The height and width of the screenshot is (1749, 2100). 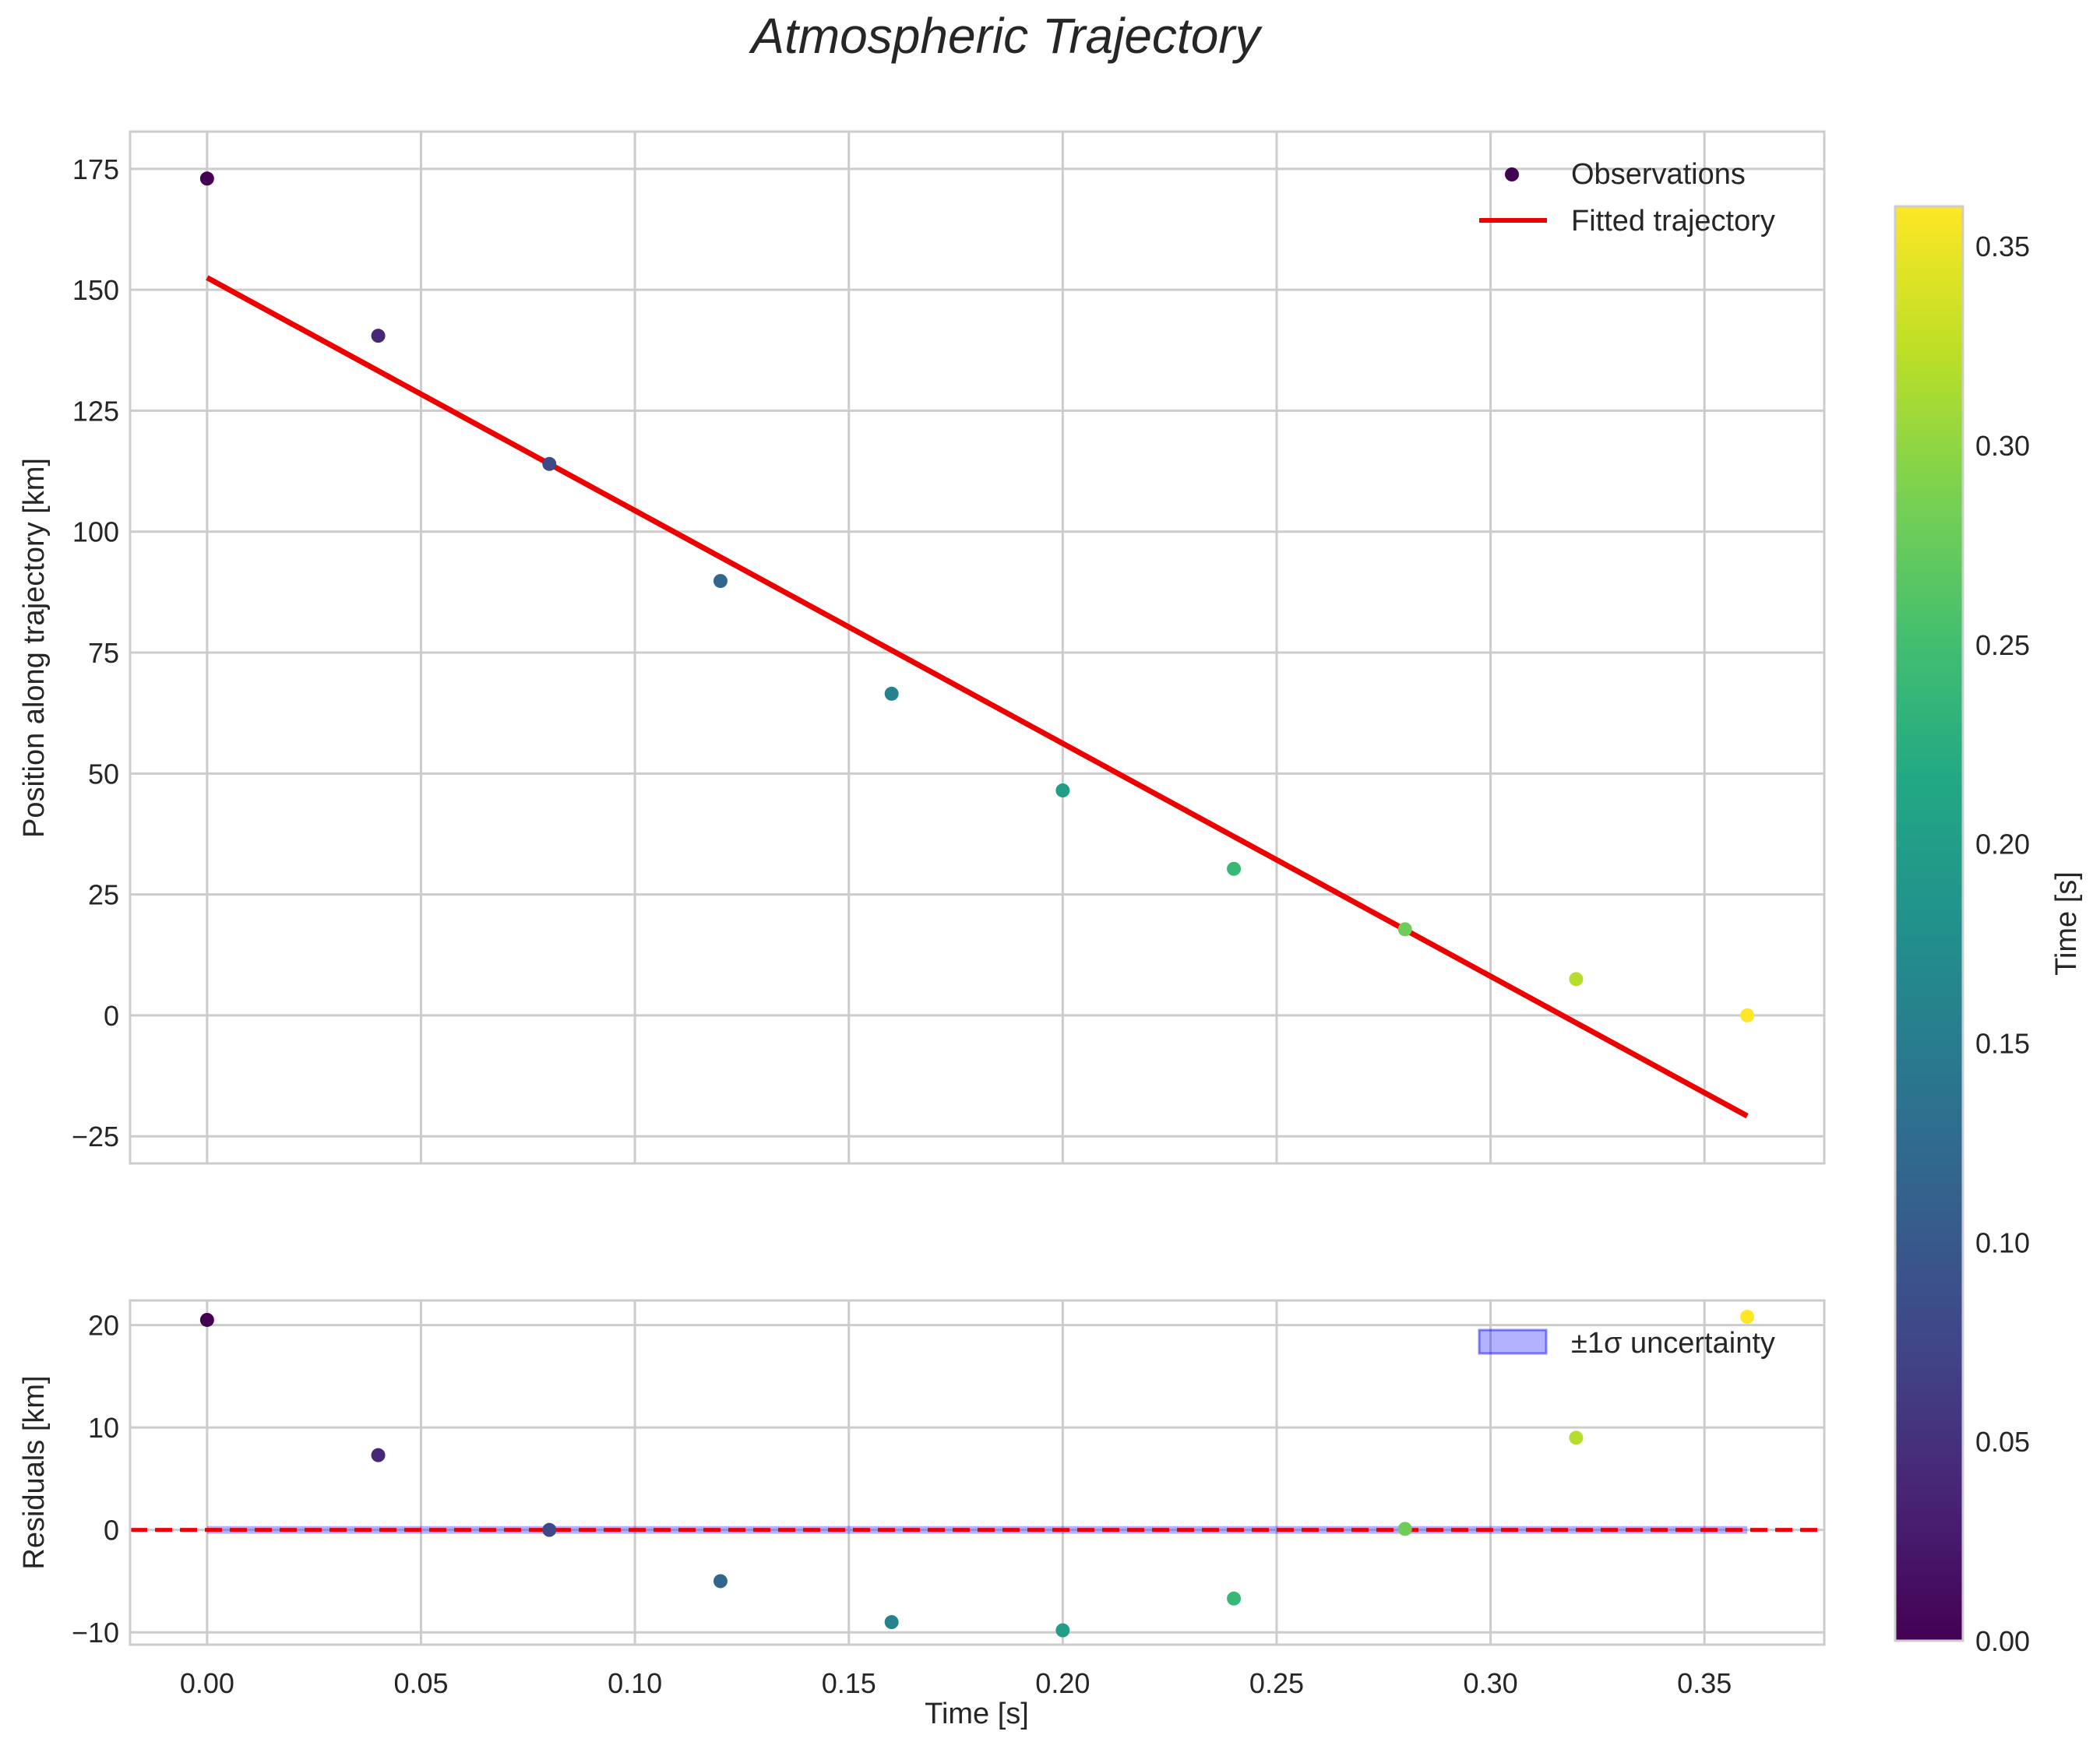 What do you see at coordinates (1513, 1341) in the screenshot?
I see `legend-uncertainty-swatch` at bounding box center [1513, 1341].